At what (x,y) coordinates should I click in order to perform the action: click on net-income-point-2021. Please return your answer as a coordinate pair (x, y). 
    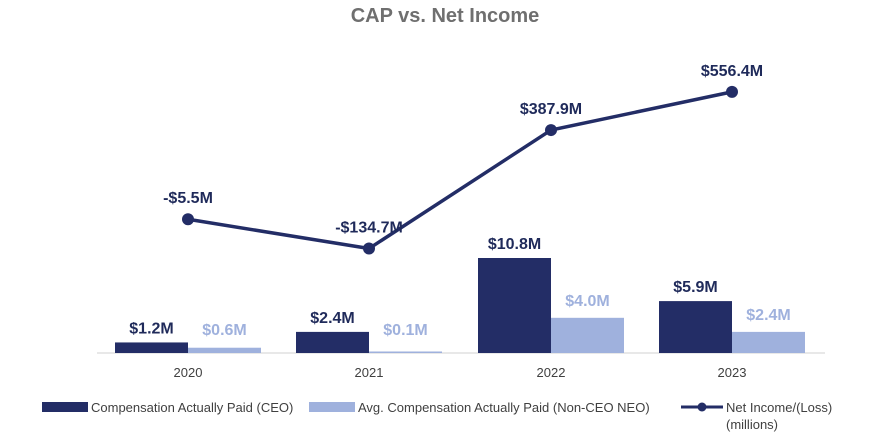
    Looking at the image, I should click on (369, 248).